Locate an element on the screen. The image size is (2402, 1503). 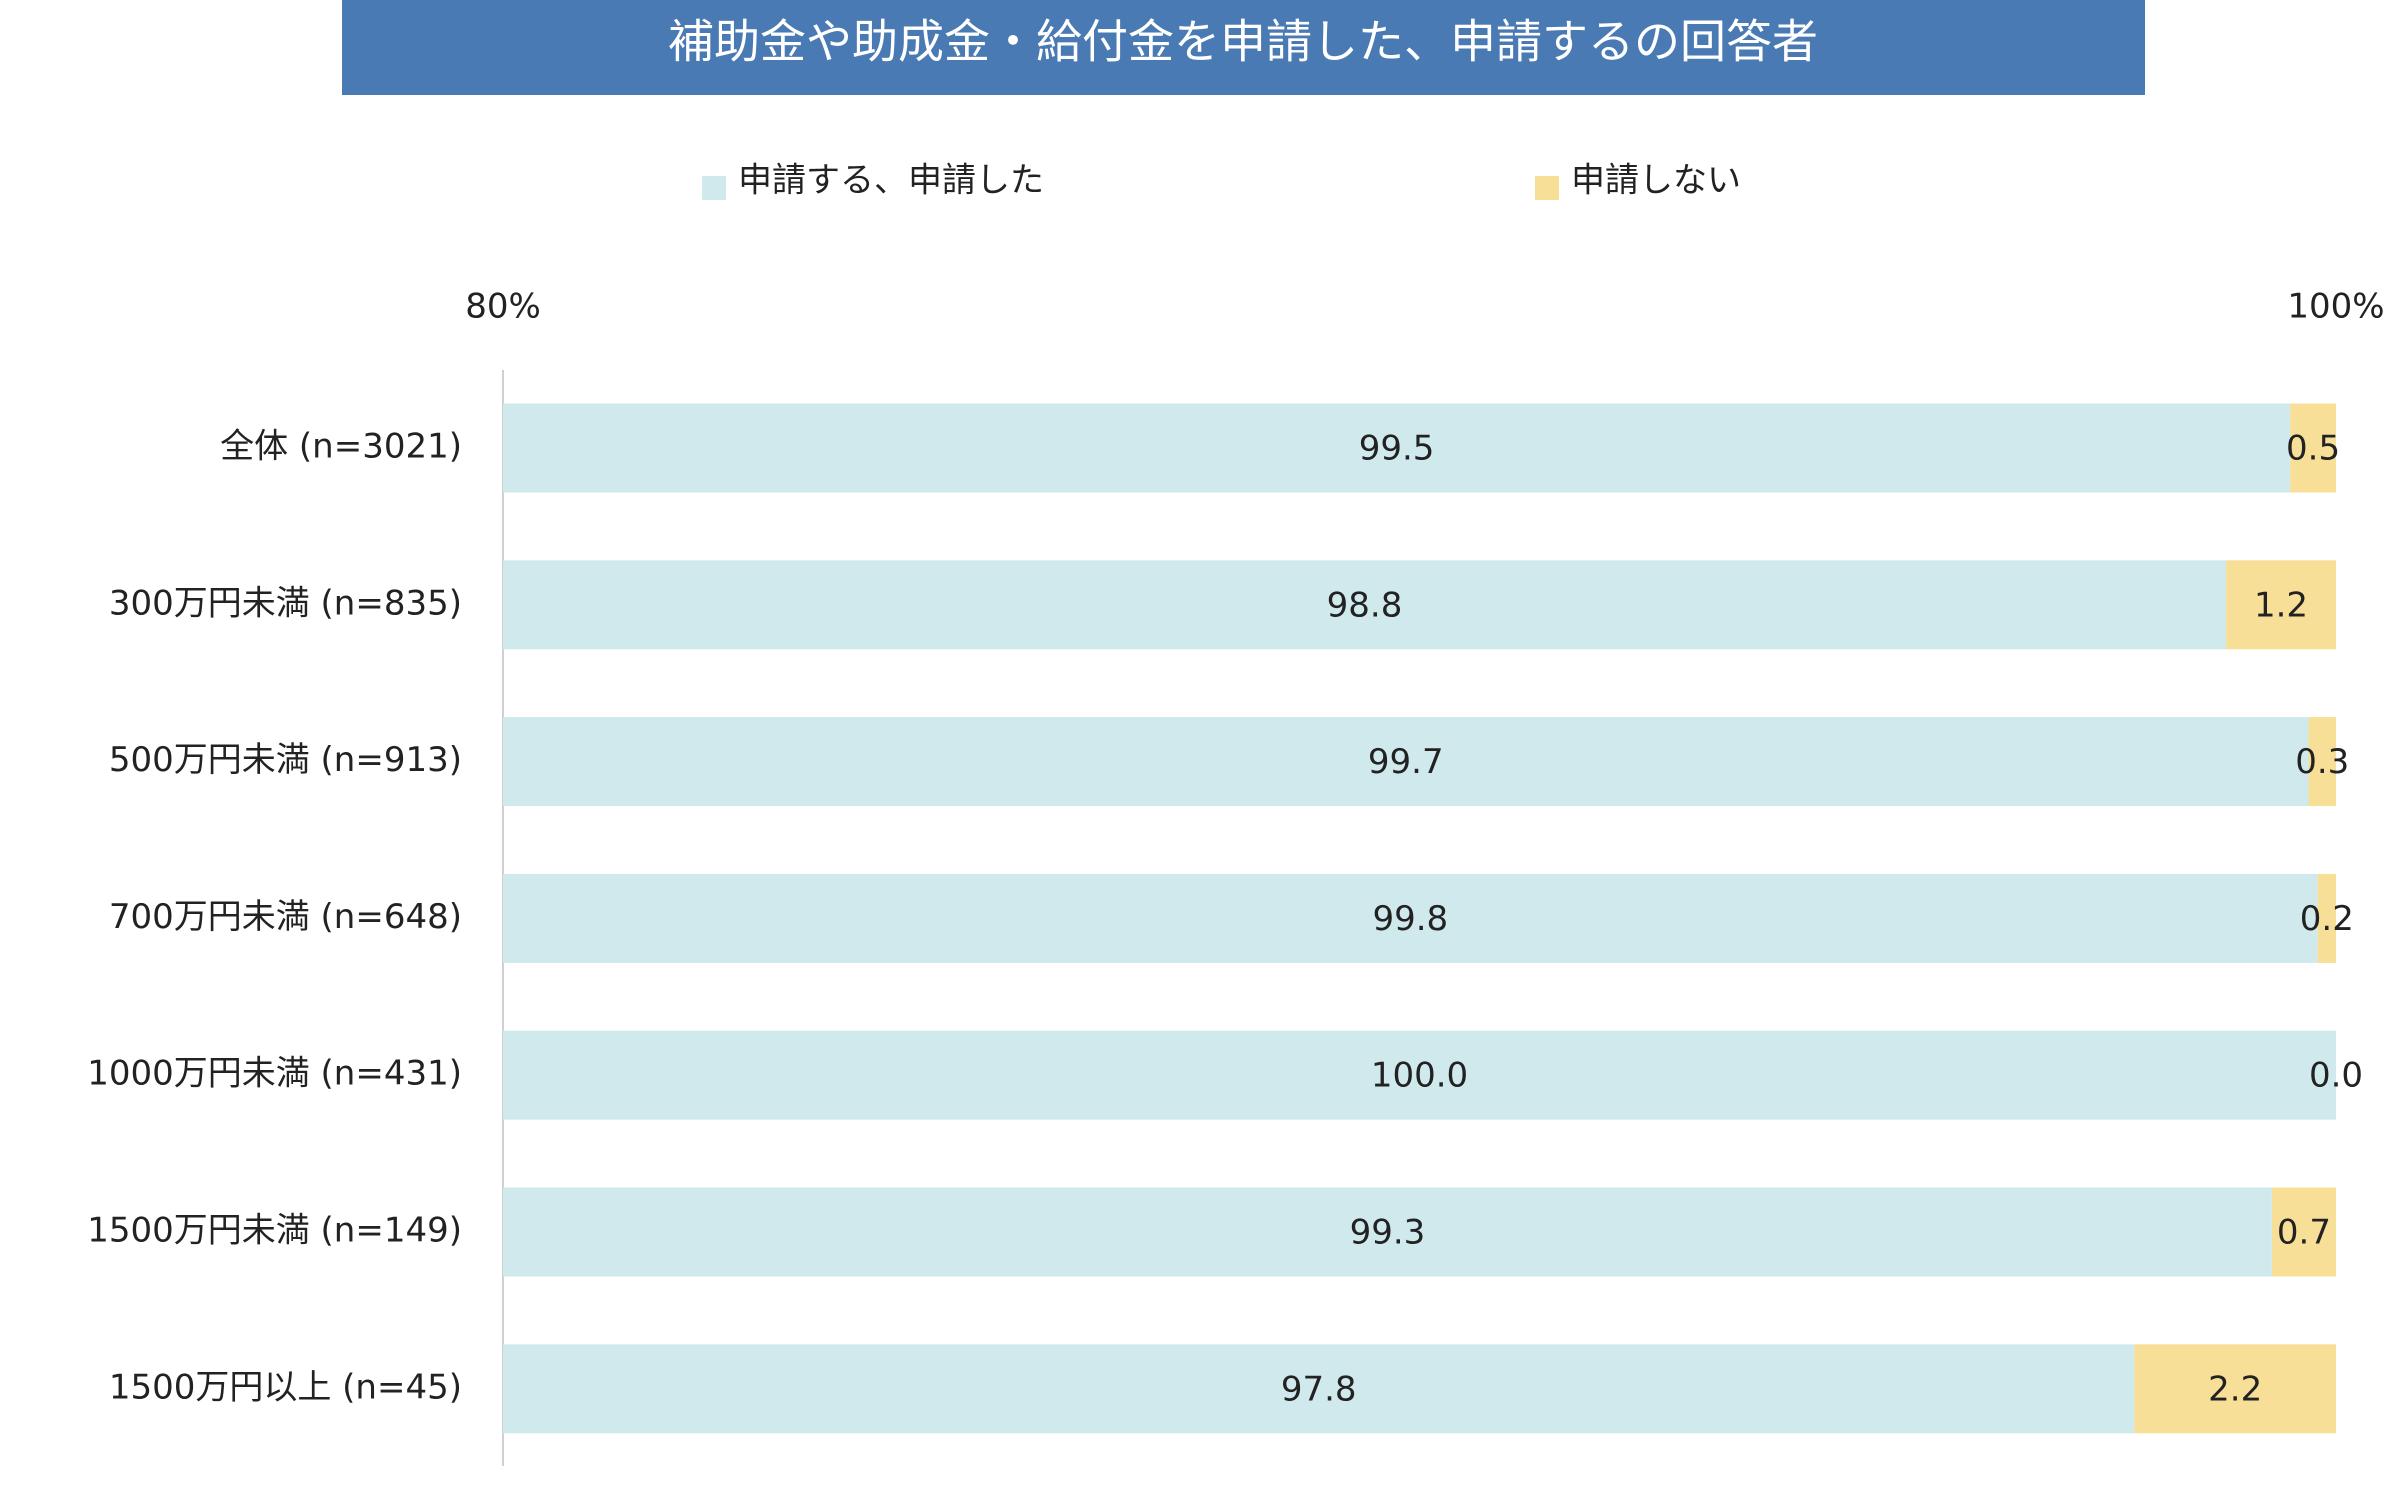
data-label: 2.2 is located at coordinates (2235, 1389).